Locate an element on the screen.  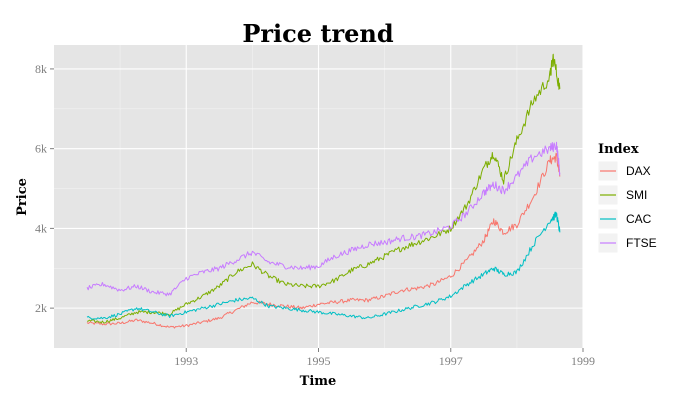
y-tick-label: 6k is located at coordinates (41, 149).